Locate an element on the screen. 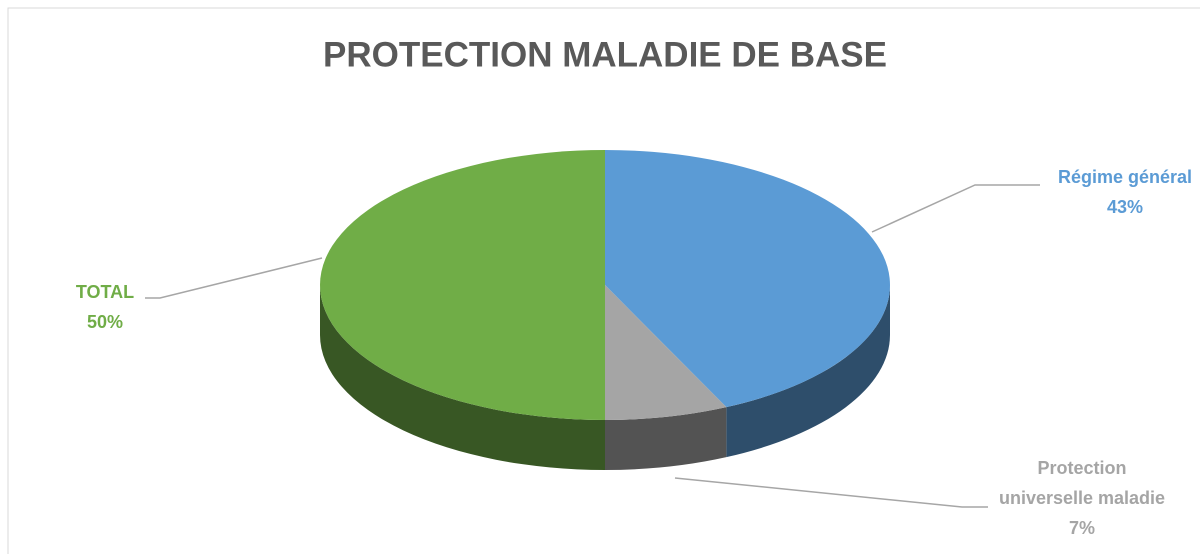 The width and height of the screenshot is (1200, 554). data-label: TOTAL 50% is located at coordinates (105, 307).